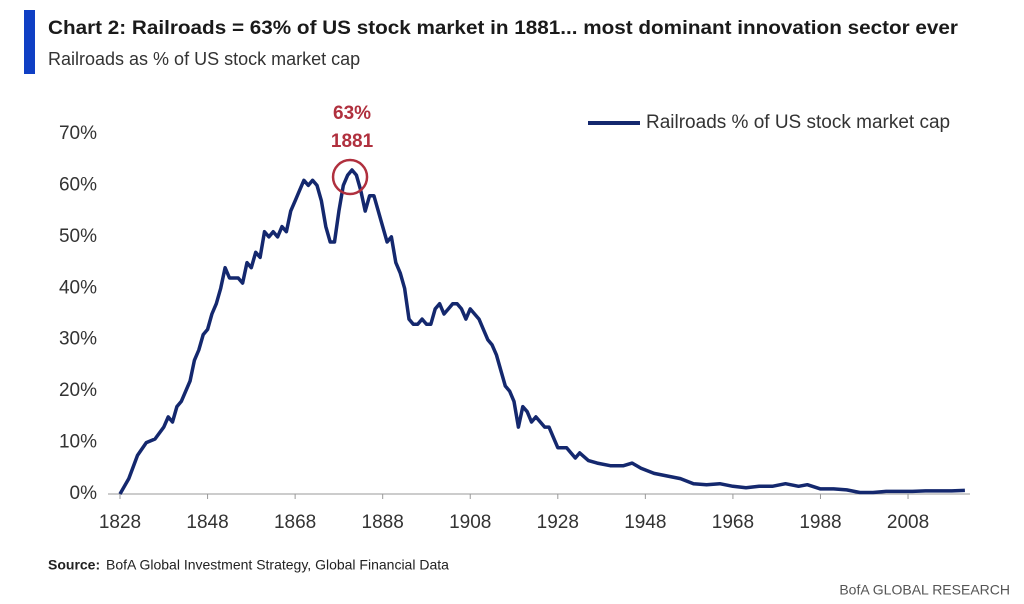  I want to click on x-tick-label: 1928, so click(558, 522).